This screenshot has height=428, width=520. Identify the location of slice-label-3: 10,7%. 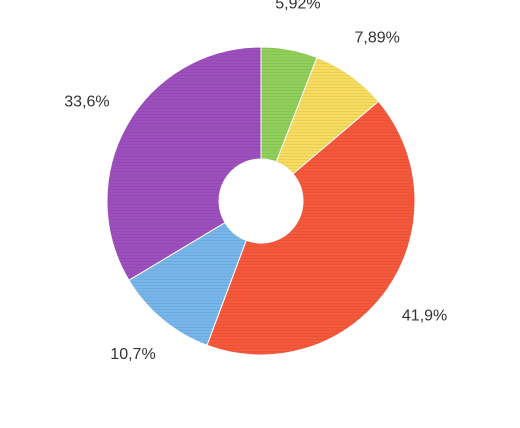
(132, 354).